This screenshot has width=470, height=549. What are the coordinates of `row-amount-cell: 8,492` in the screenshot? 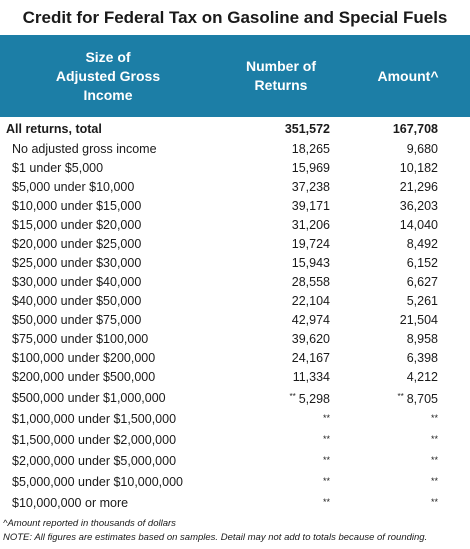 It's located at (408, 244).